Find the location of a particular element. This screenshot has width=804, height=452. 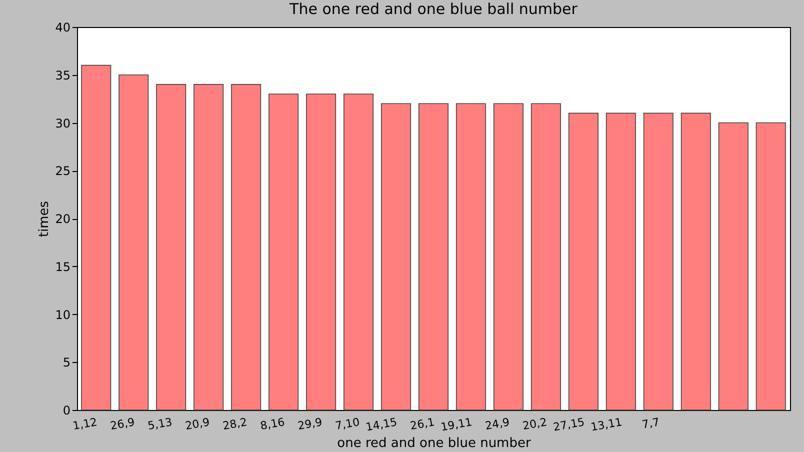

x-tick-label: 20,2 is located at coordinates (535, 424).